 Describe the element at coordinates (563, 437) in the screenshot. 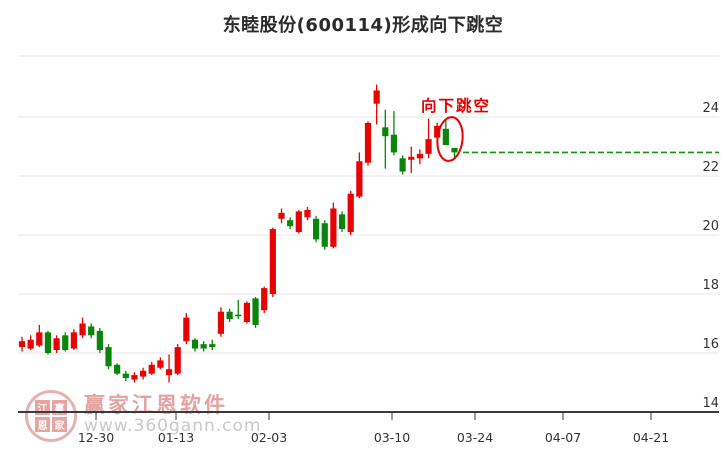

I see `x-axis-label: 04-07` at that location.